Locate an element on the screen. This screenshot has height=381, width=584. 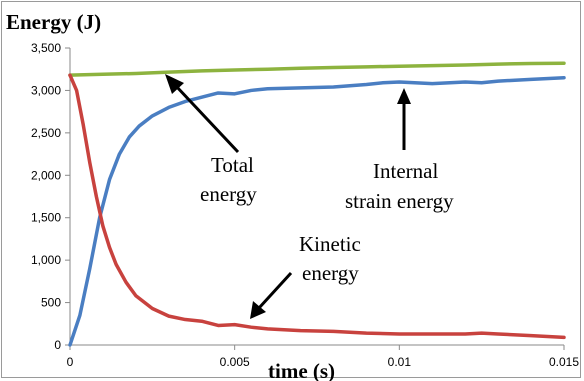
x-tick-label: 0.01 is located at coordinates (400, 362).